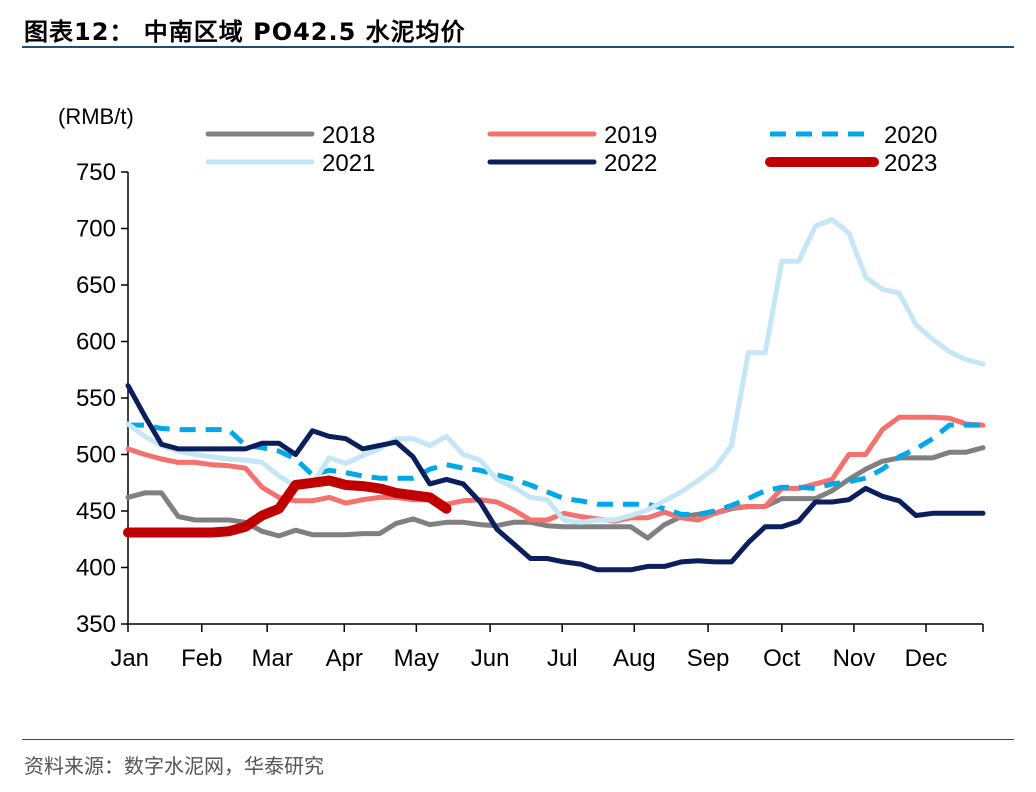 The image size is (1036, 792). I want to click on y-tick-label: 500, so click(96, 455).